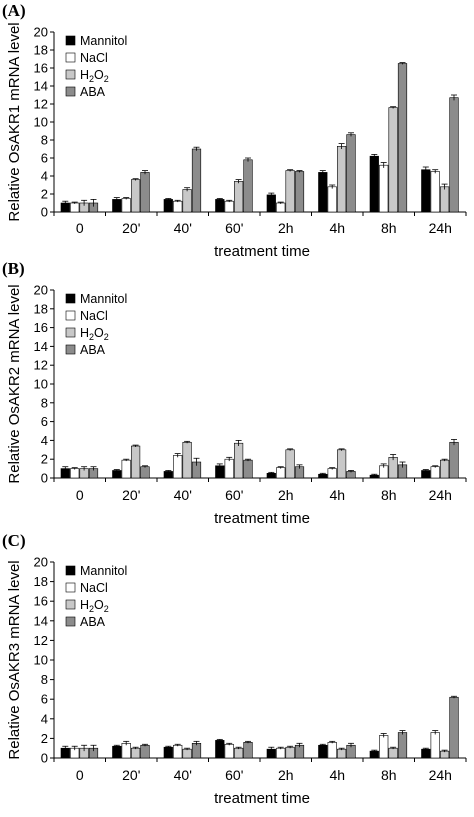 Image resolution: width=474 pixels, height=817 pixels. I want to click on y-tick-label: 2, so click(44, 194).